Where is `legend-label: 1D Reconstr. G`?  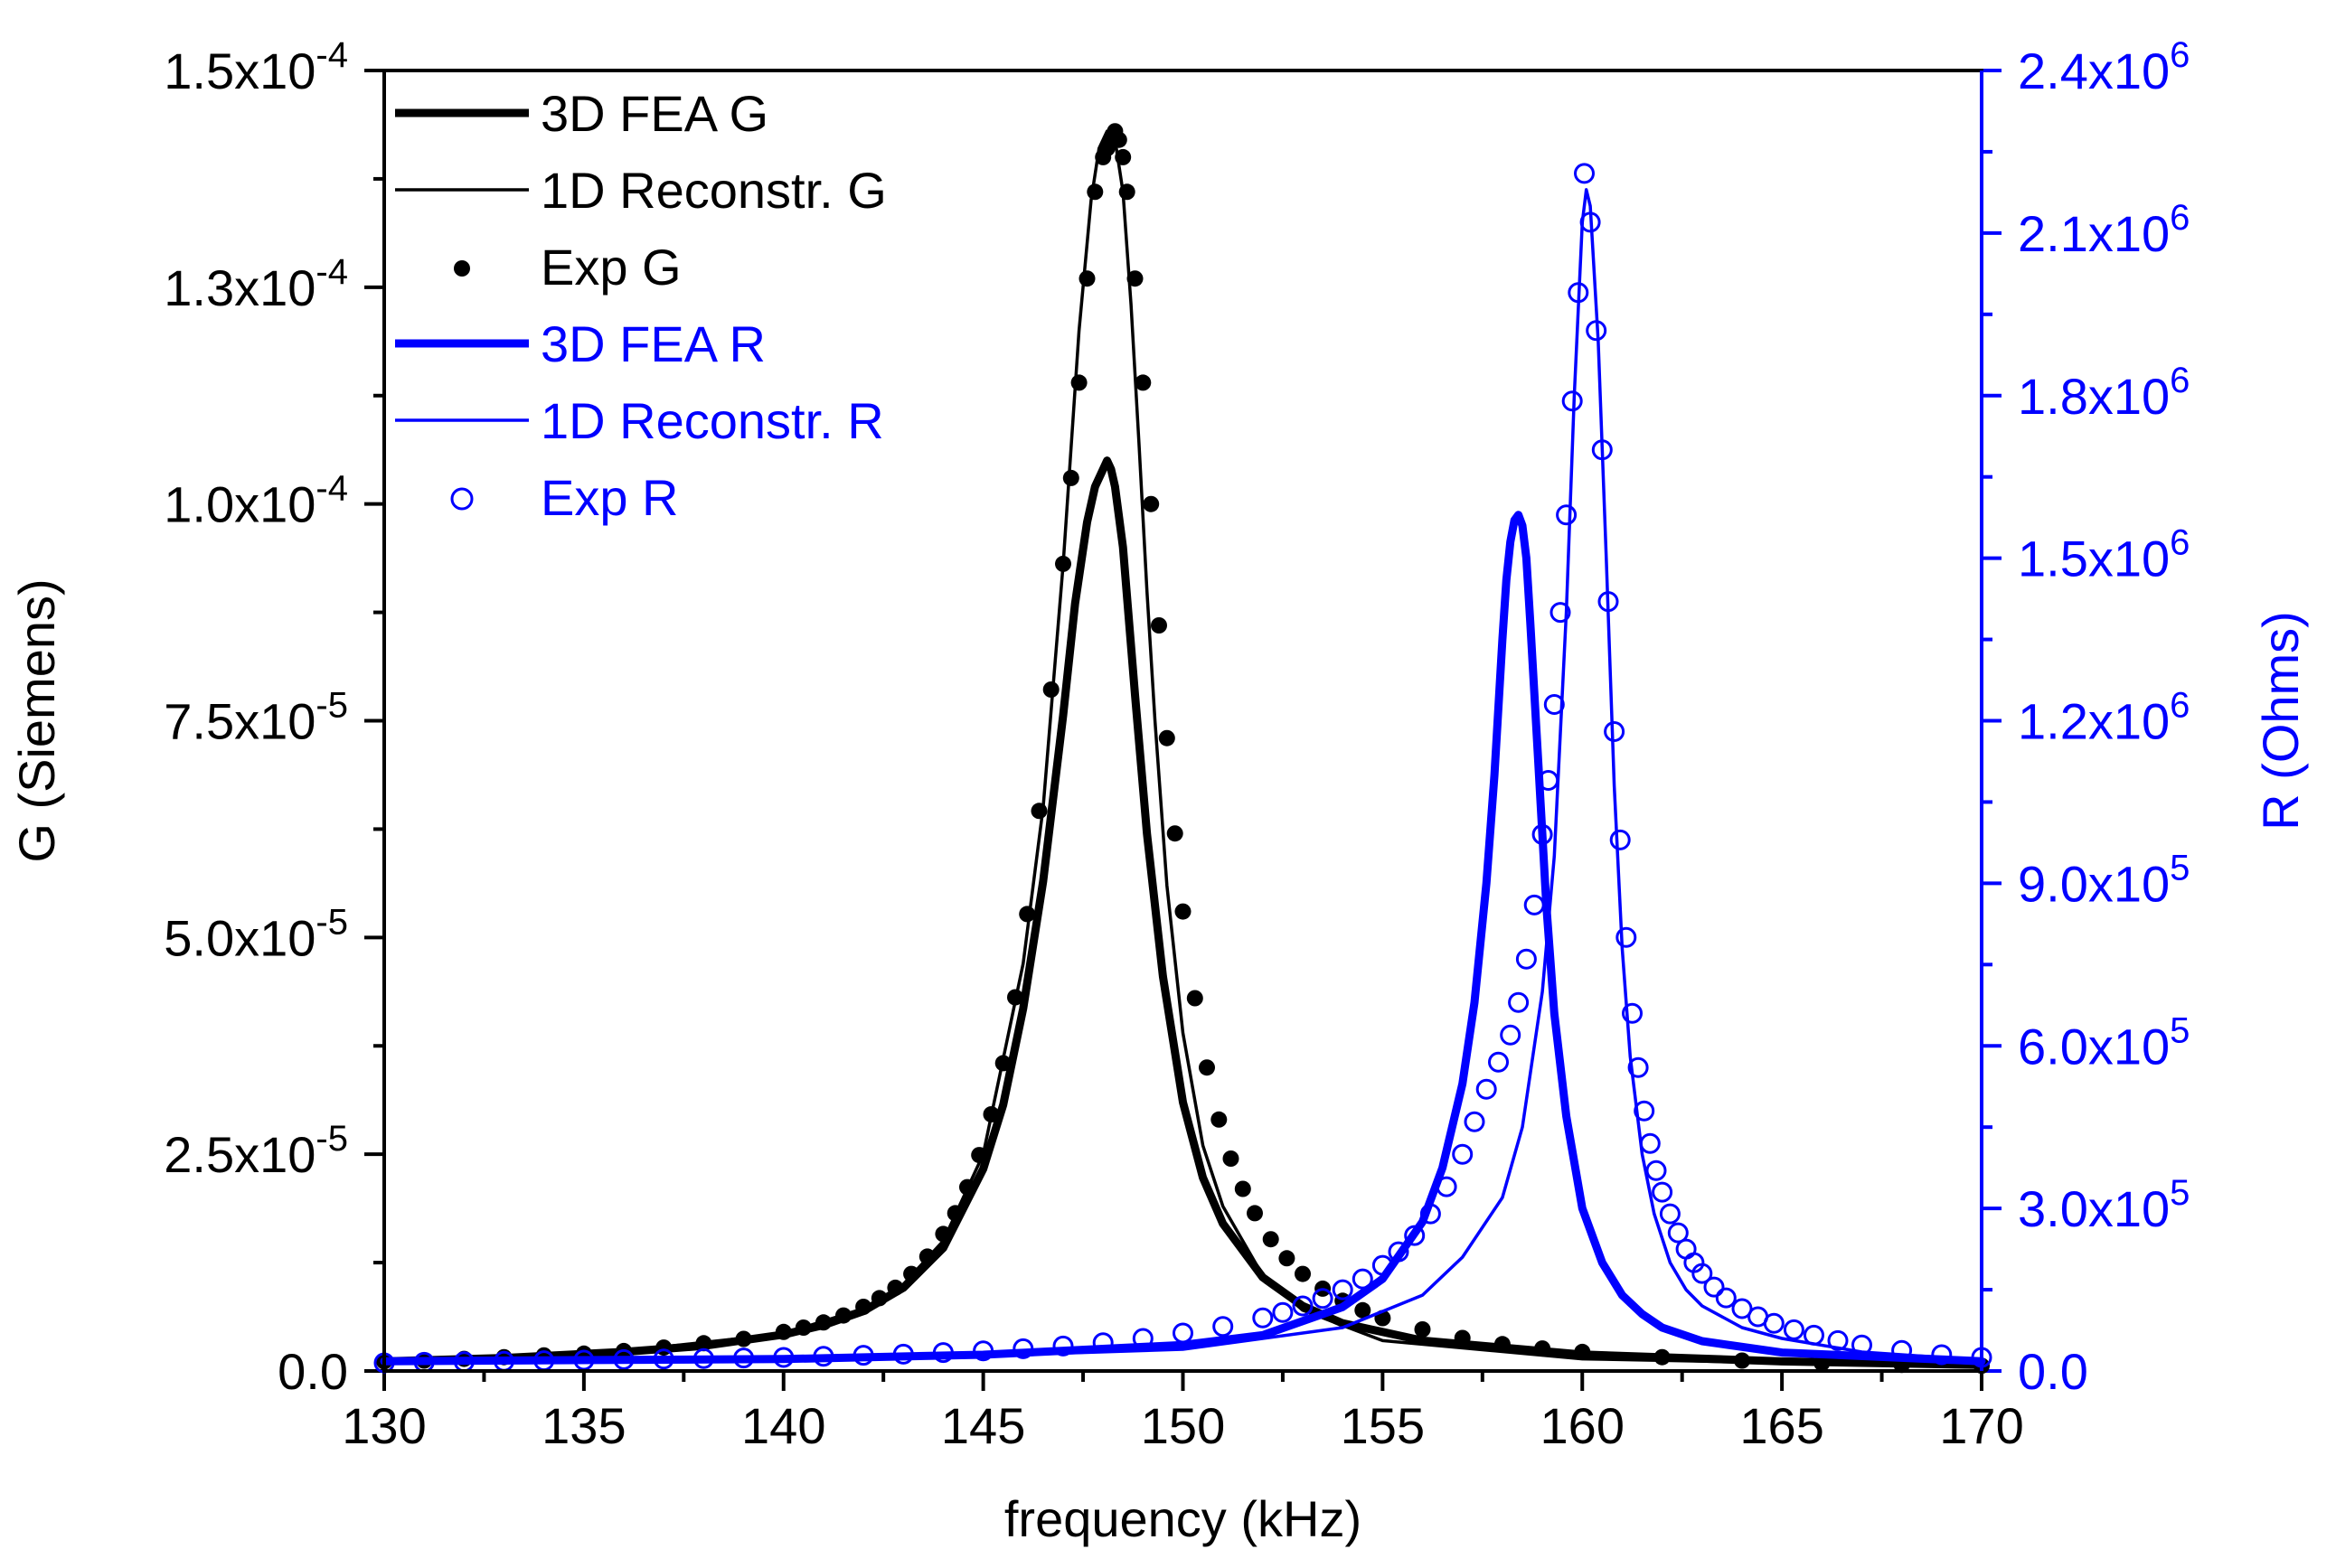 legend-label: 1D Reconstr. G is located at coordinates (714, 190).